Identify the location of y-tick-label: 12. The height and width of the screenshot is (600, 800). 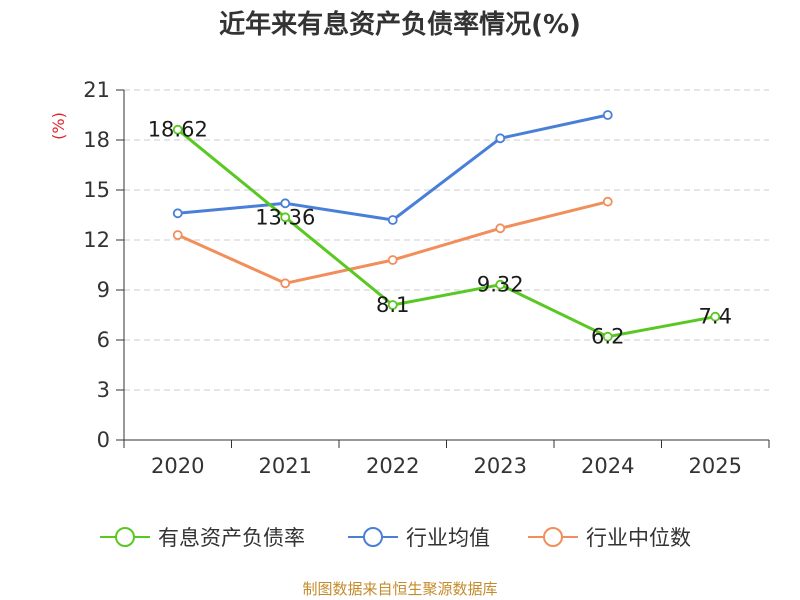
(96, 240).